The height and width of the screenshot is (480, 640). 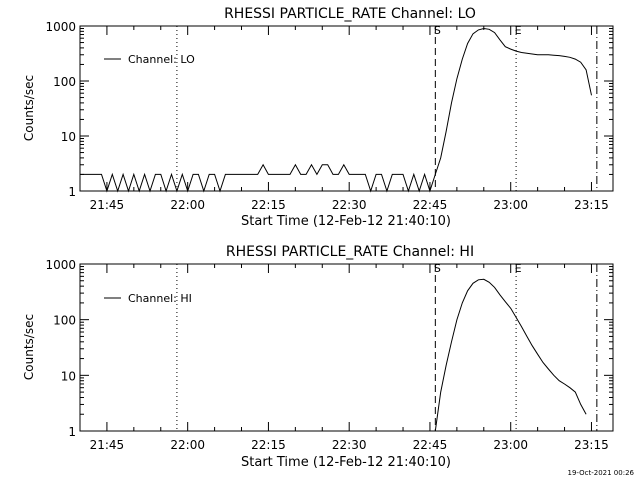 I want to click on chart-title: RHESSI PARTICLE_RATE Channel: LO, so click(x=350, y=14).